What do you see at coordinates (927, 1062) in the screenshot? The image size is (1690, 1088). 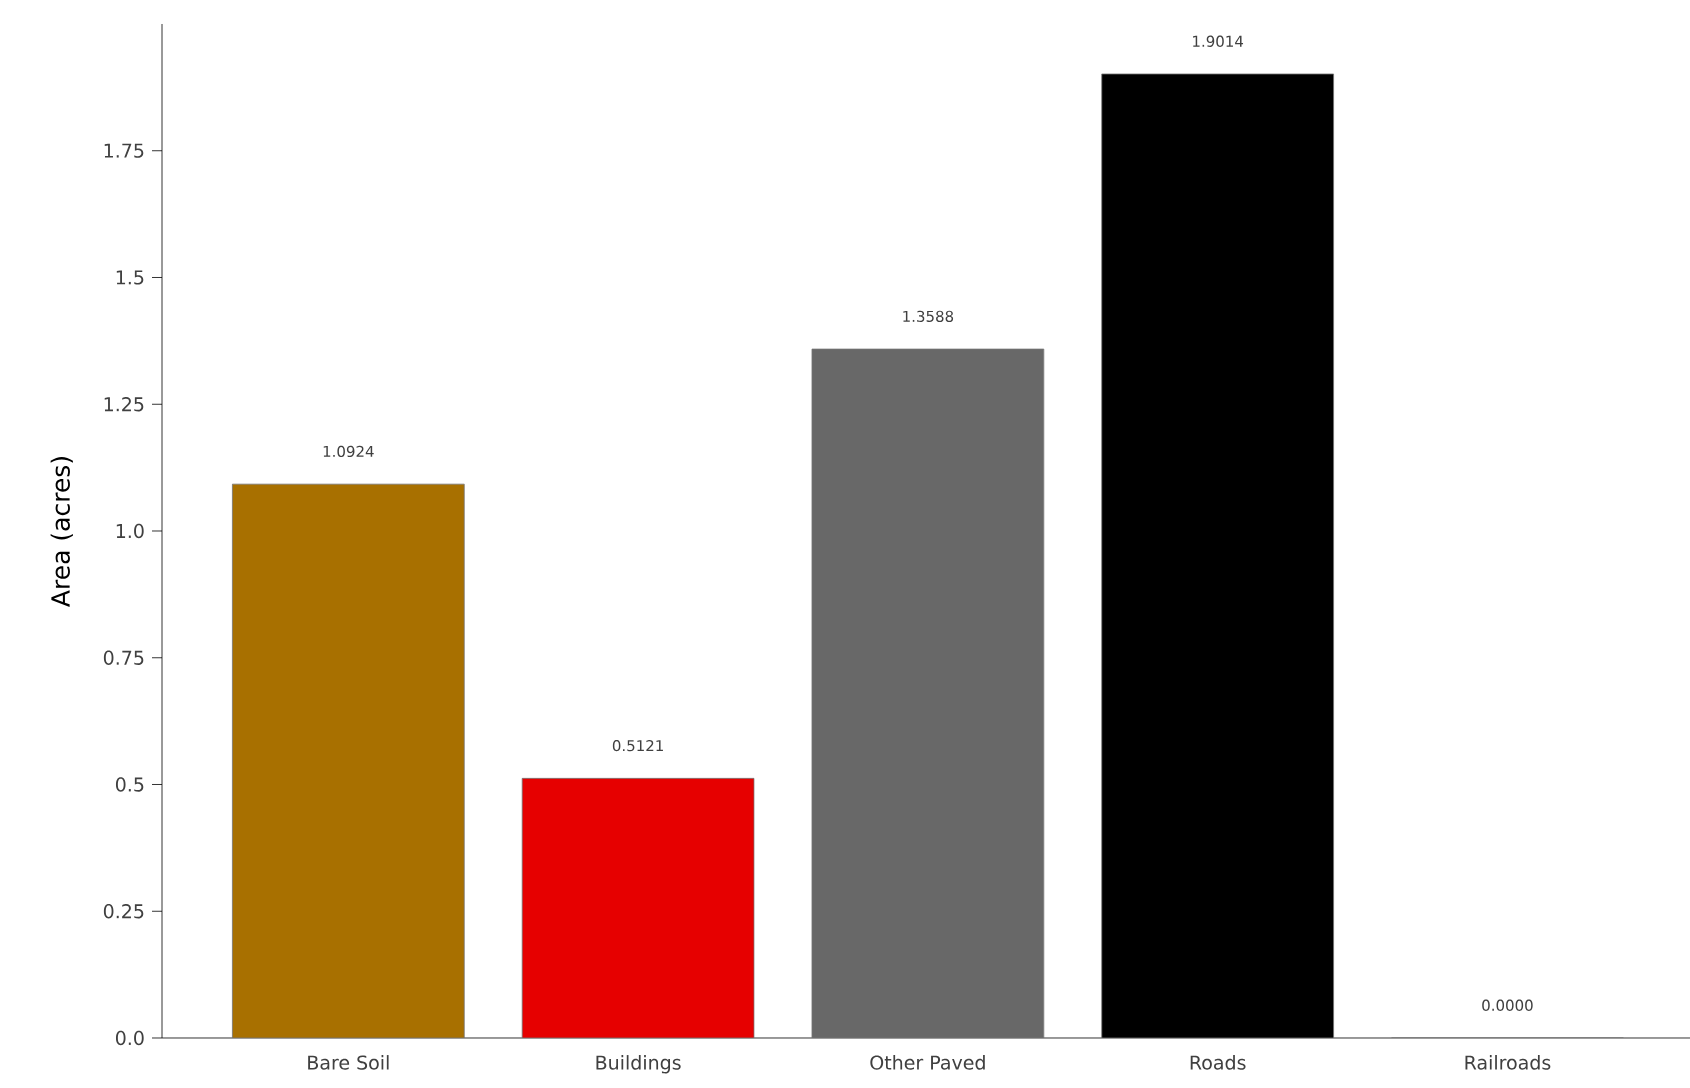 I see `x-tick-label: Other Paved` at bounding box center [927, 1062].